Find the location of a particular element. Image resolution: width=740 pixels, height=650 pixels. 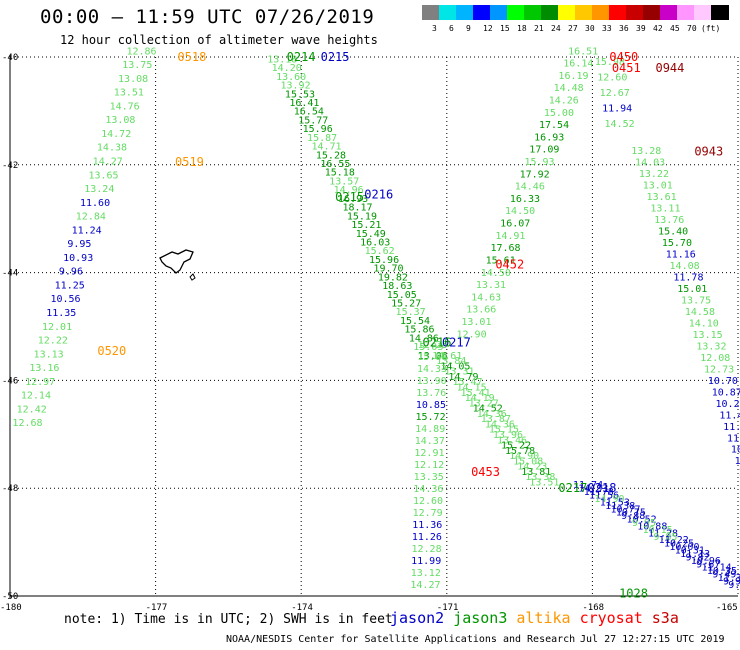

colorbar-label: 3 is located at coordinates (434, 28).